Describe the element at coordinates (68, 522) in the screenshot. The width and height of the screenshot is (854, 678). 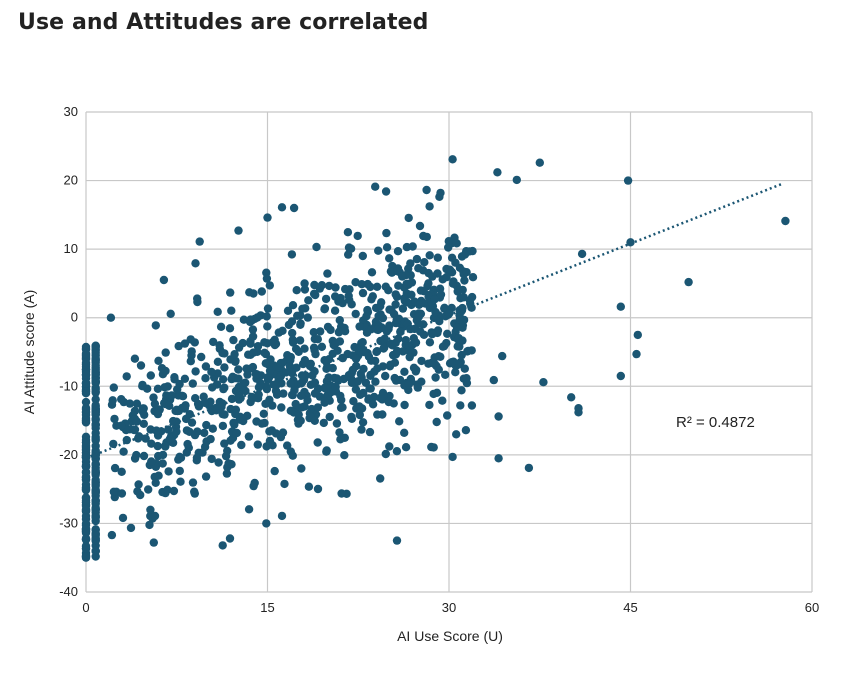
I see `y-tick-label: -30` at that location.